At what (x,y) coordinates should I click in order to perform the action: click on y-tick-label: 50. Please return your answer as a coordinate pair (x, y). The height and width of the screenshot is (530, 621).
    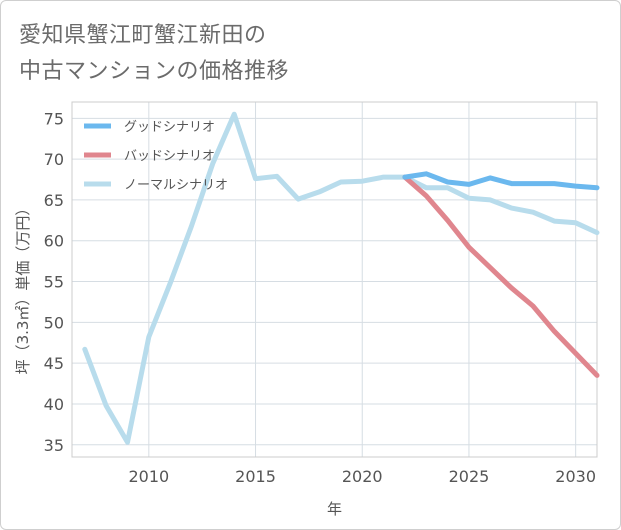
    Looking at the image, I should click on (54, 322).